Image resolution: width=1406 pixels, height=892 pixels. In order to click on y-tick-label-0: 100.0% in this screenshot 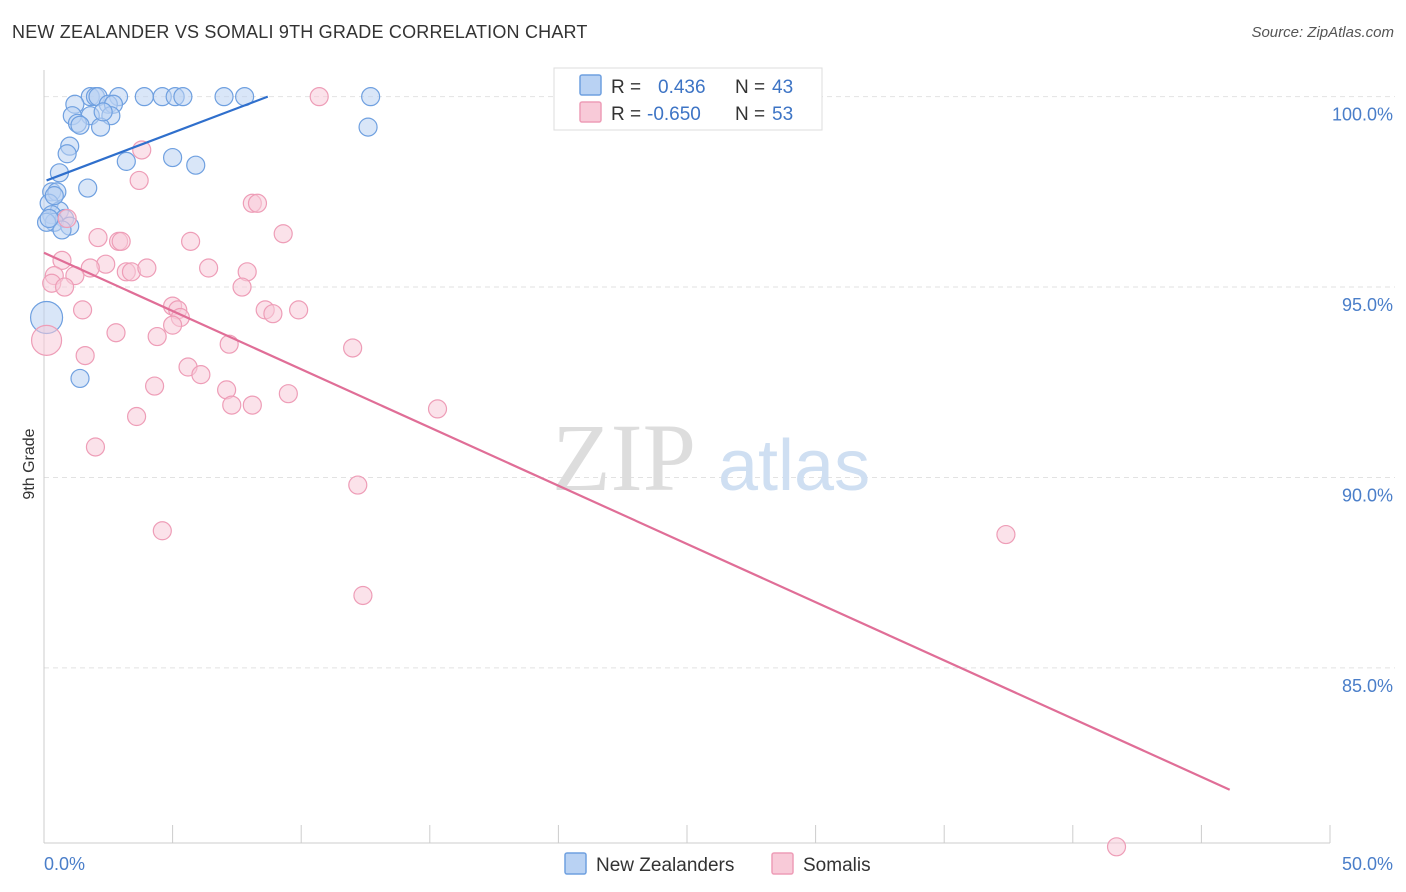, I will do `click(1362, 115)`.